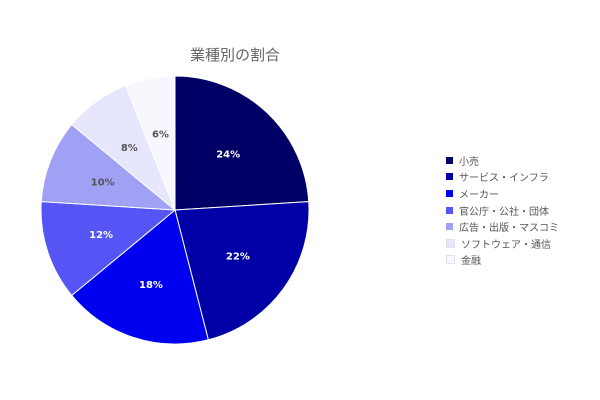  I want to click on legend-label: メーカー, so click(479, 195).